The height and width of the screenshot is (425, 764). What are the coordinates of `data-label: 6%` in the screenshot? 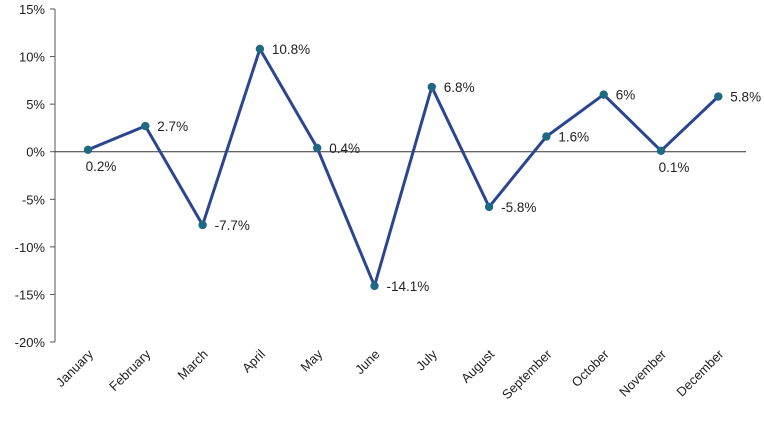 It's located at (626, 95).